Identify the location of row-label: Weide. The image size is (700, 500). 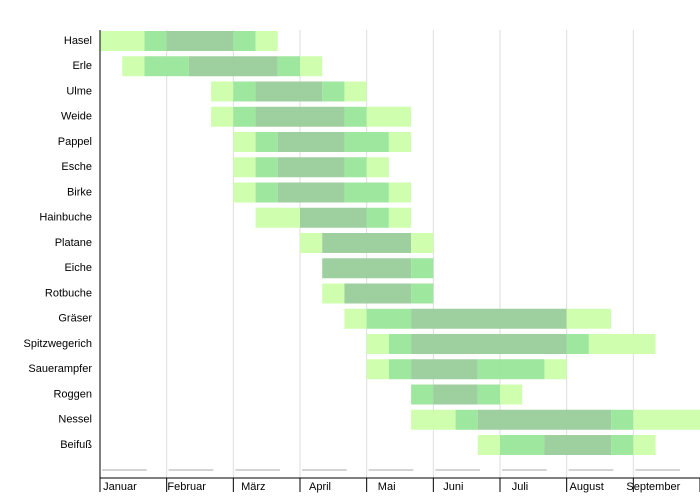
(76, 117).